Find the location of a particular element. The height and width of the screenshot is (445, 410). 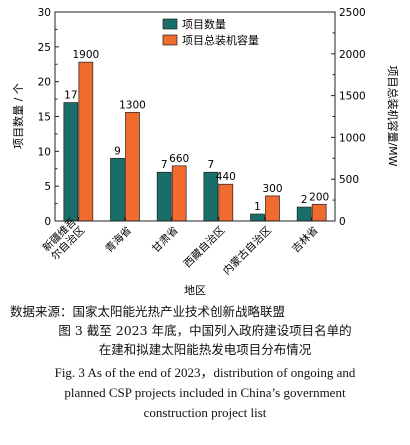

y-axis-left-label: 项目数量 / 个 is located at coordinates (18, 116).